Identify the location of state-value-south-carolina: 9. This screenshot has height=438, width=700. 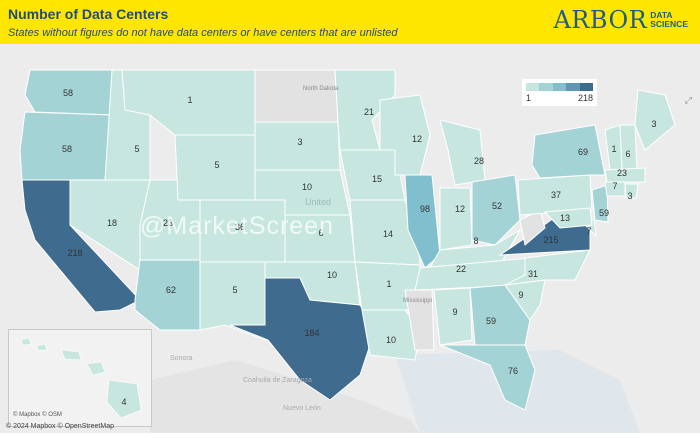
(520, 295).